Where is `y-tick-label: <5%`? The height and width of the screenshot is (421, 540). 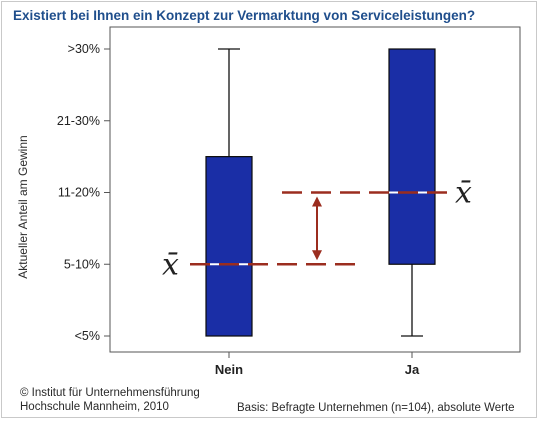 y-tick-label: <5% is located at coordinates (87, 336).